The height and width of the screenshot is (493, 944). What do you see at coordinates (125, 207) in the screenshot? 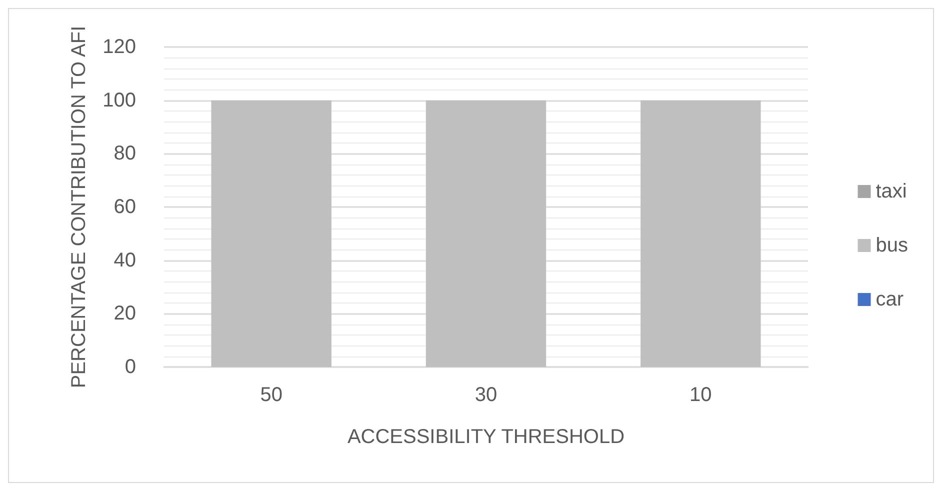
I see `y-tick-label: 60` at bounding box center [125, 207].